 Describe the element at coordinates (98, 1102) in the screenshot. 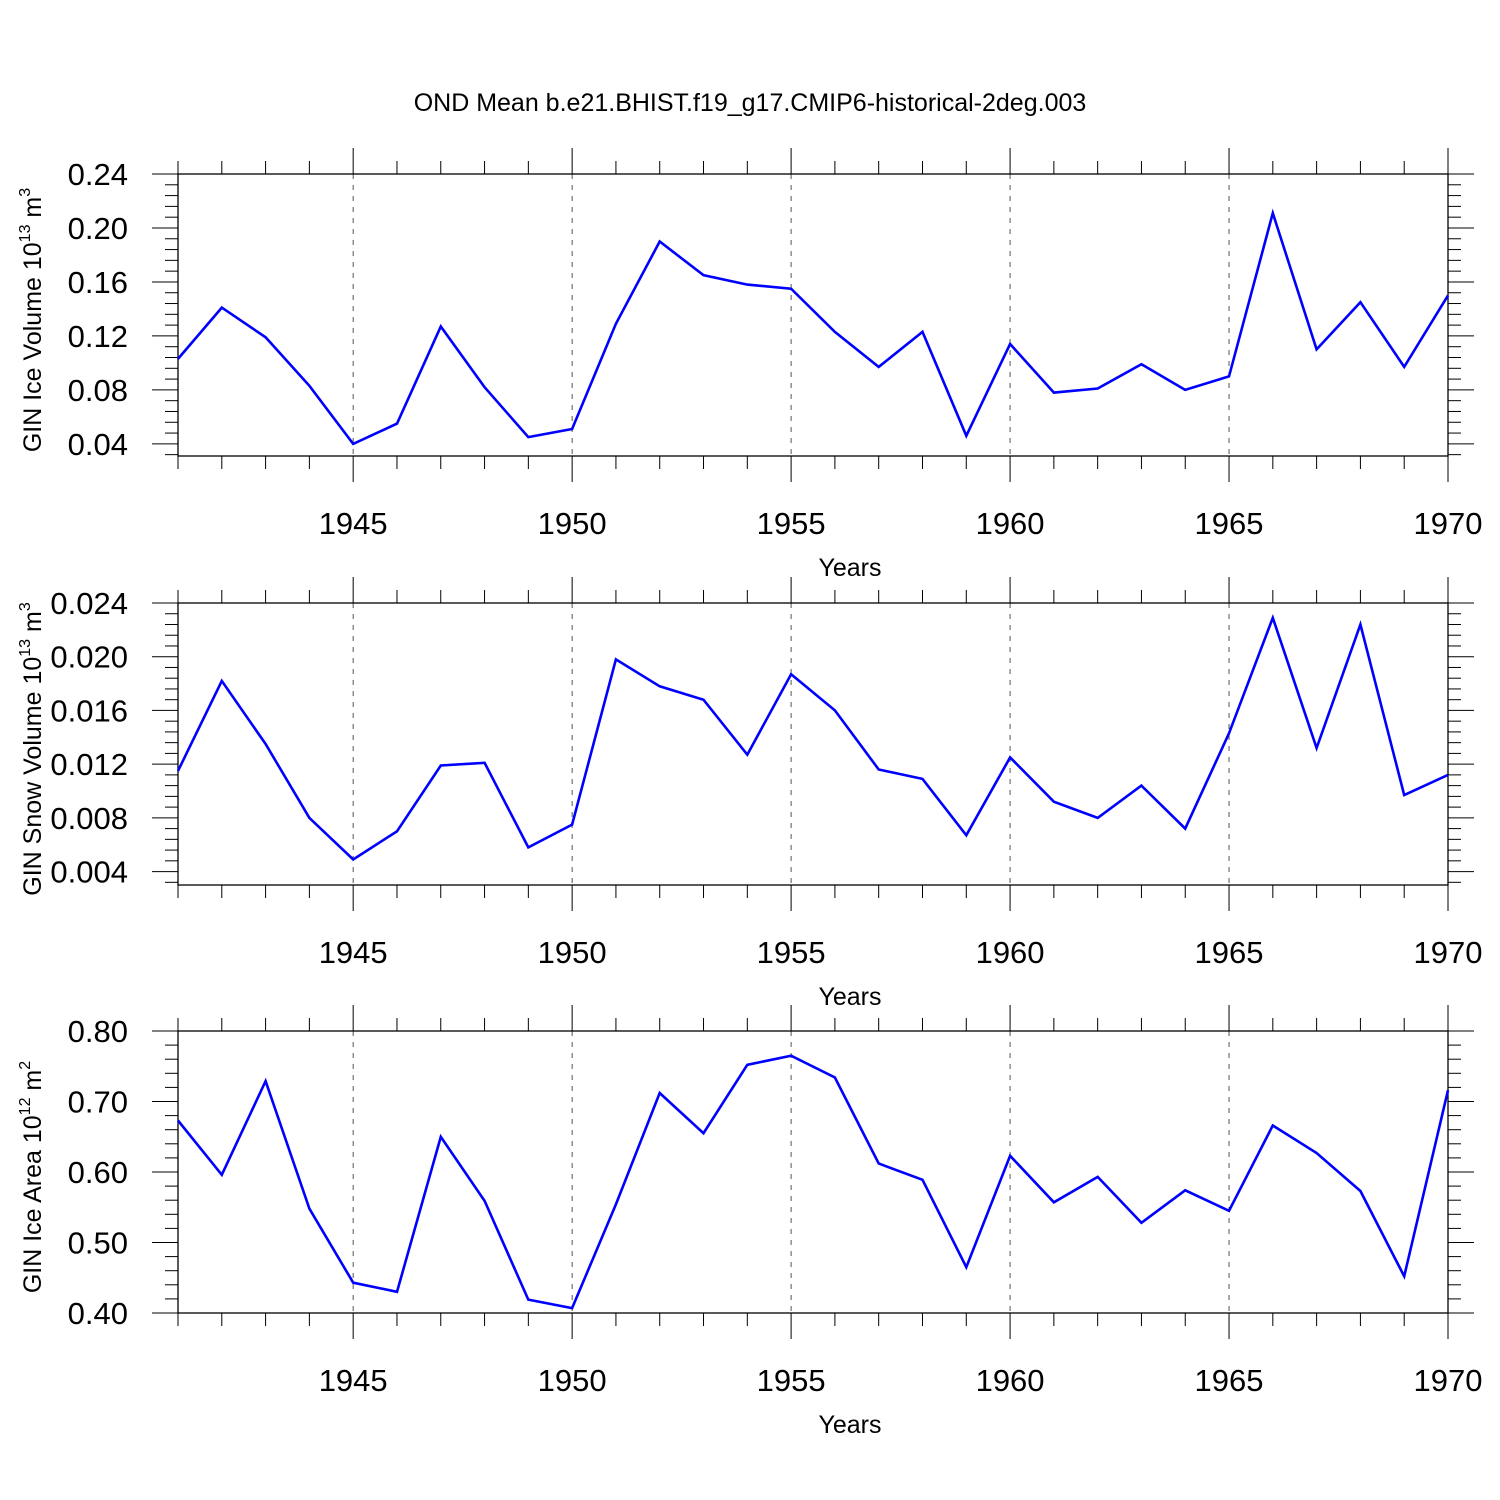

I see `y-tick-label: 0.70` at that location.